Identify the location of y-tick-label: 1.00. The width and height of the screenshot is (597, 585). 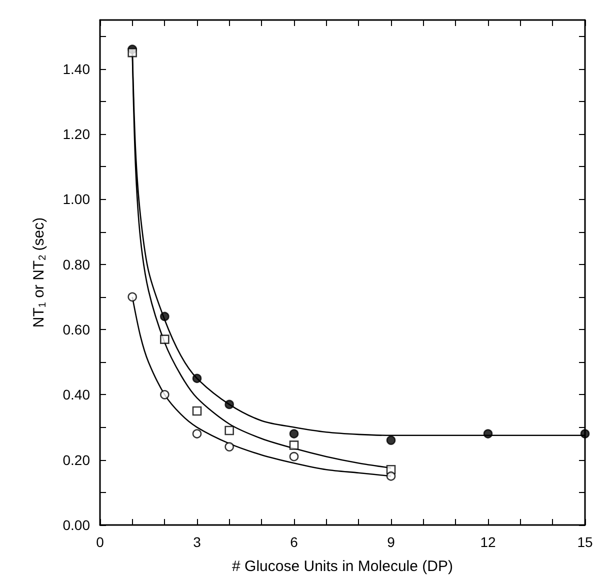
(76, 199).